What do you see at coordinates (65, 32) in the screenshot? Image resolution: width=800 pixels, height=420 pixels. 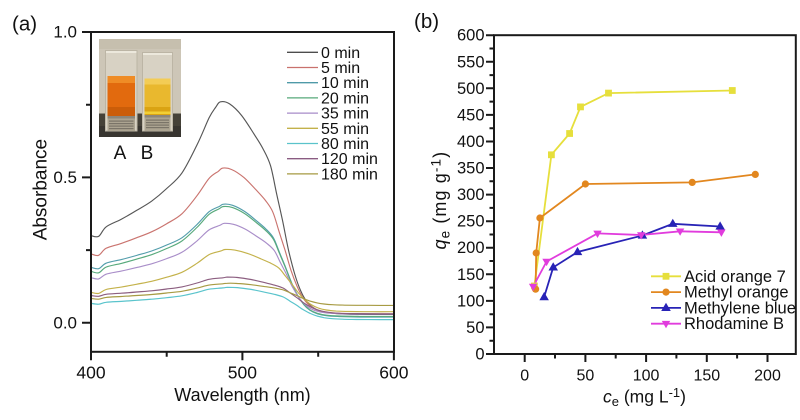 I see `svg-text: 1.0` at bounding box center [65, 32].